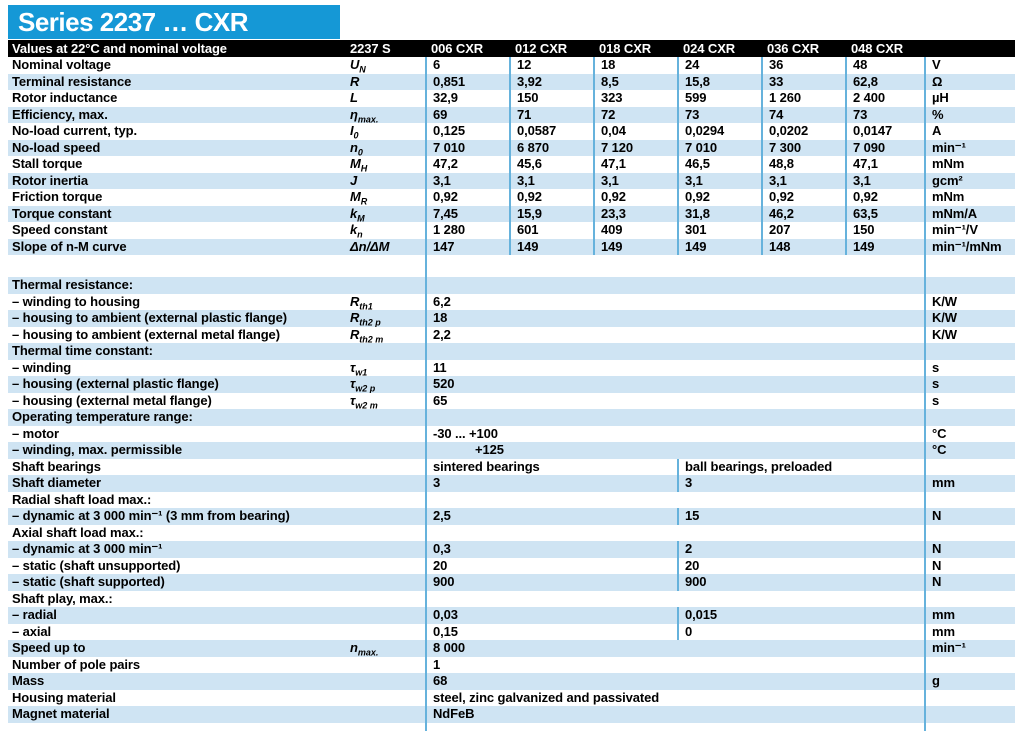 The height and width of the screenshot is (737, 1022). Describe the element at coordinates (969, 367) in the screenshot. I see `row-unit: s` at that location.